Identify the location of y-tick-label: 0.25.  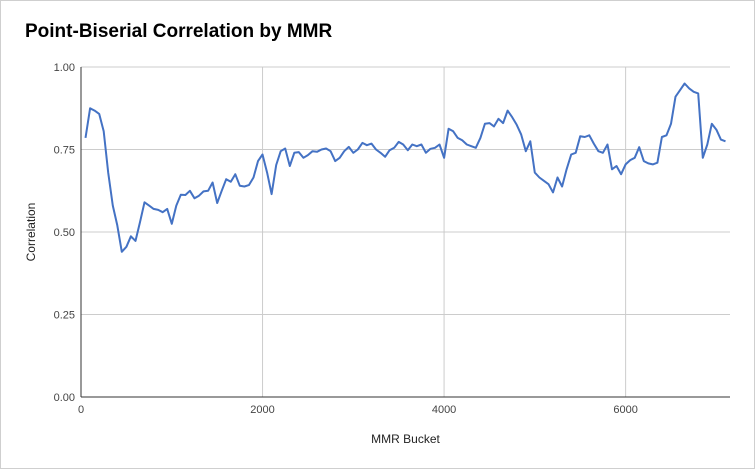
(64, 316).